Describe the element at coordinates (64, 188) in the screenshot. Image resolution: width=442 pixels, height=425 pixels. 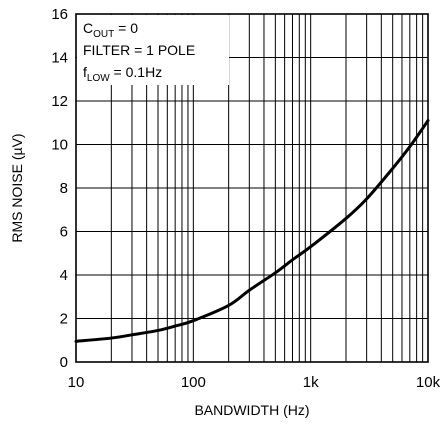
I see `y-tick-label: 8` at that location.